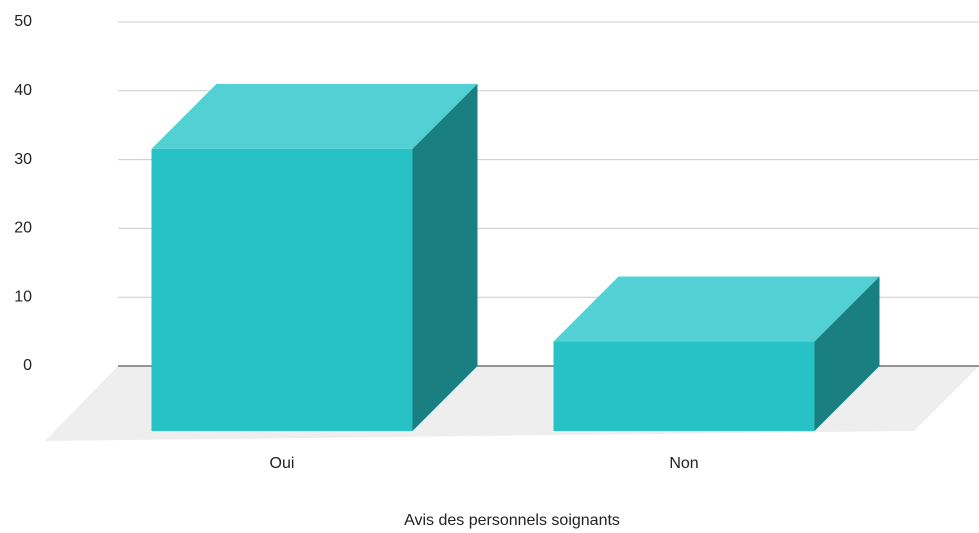 The height and width of the screenshot is (533, 979). What do you see at coordinates (23, 296) in the screenshot?
I see `y-tick-label: 10` at bounding box center [23, 296].